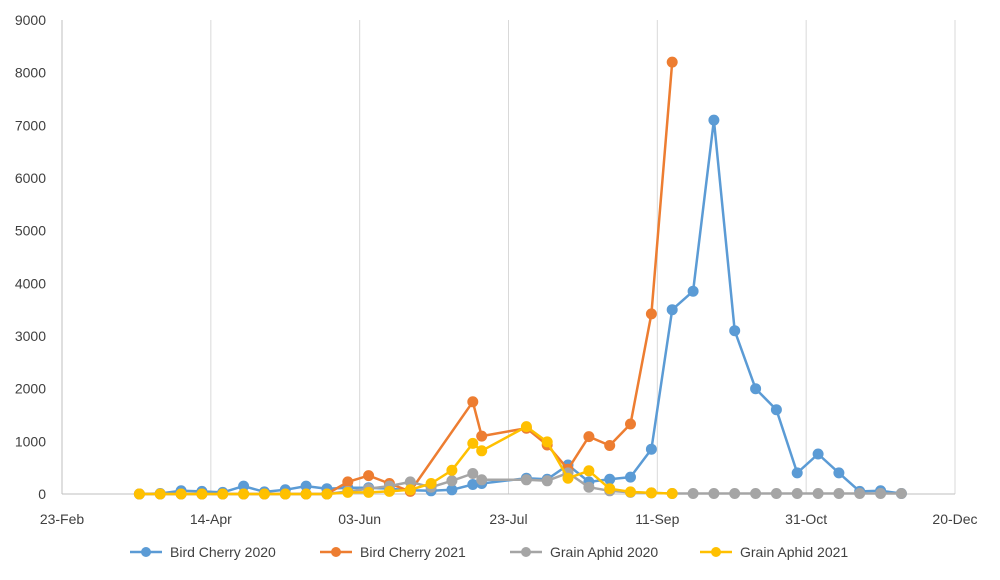 The height and width of the screenshot is (580, 1000). What do you see at coordinates (954, 519) in the screenshot?
I see `x-tick-label: 20-Dec` at bounding box center [954, 519].